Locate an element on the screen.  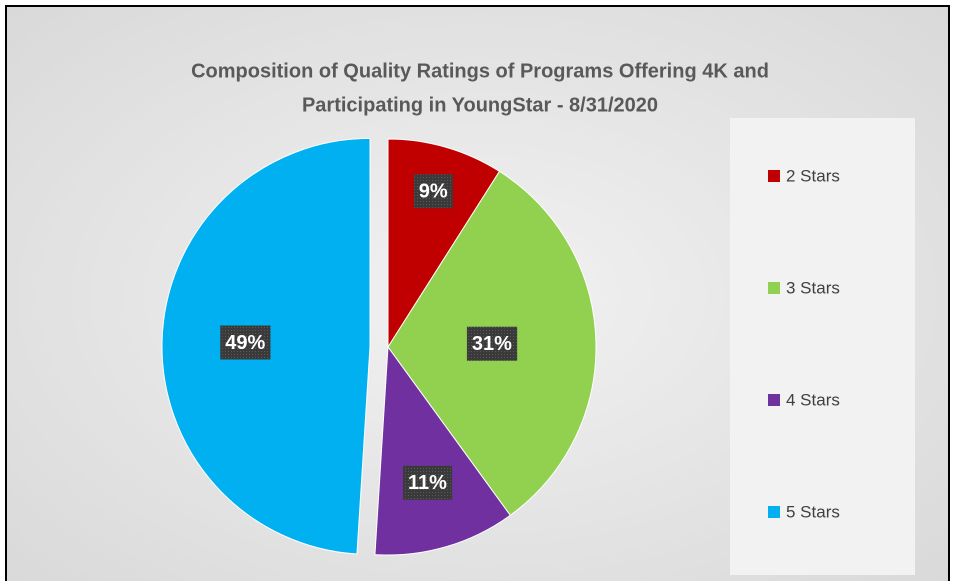
legend-label: 3 Stars is located at coordinates (813, 287).